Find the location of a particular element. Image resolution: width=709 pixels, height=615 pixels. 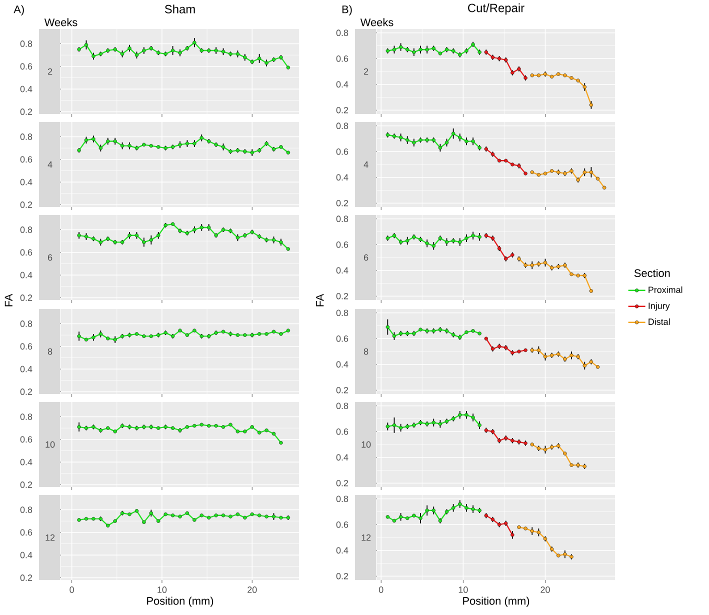

text: 6 is located at coordinates (366, 257).